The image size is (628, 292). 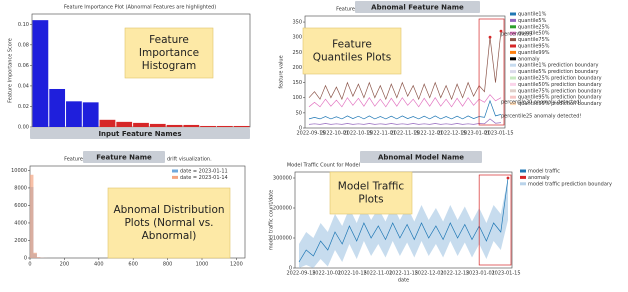 I want to click on y-tick-label: 0.00, so click(x=23, y=128).